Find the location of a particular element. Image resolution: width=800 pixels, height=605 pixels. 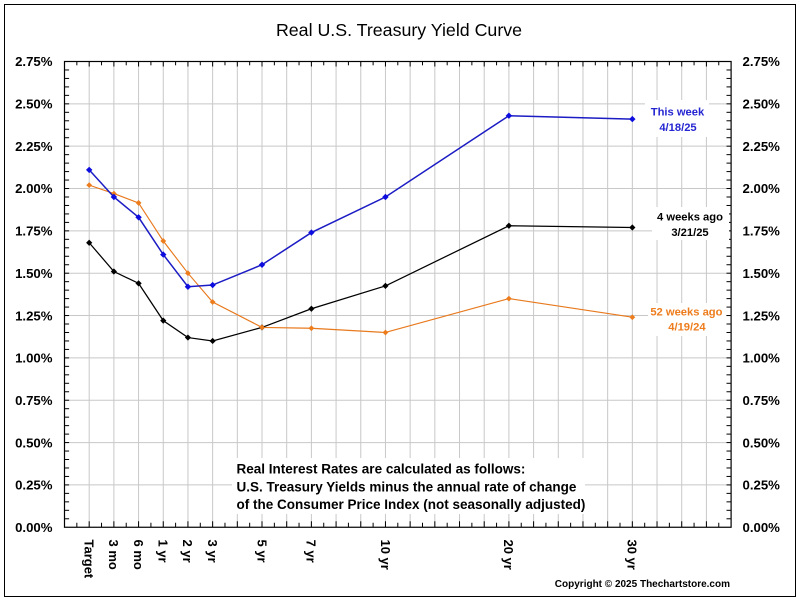

svg-text: 3 mo is located at coordinates (113, 555).